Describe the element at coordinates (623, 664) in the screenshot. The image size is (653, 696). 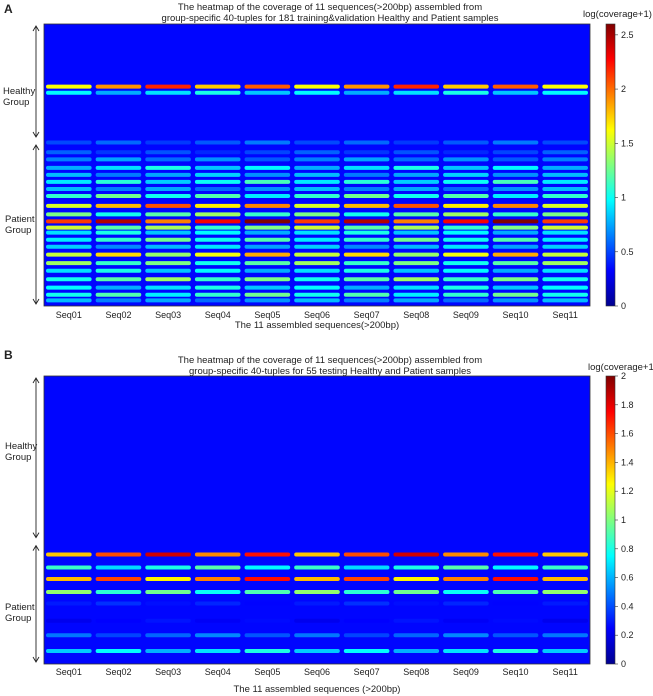
I see `colorbar-tick-label: 0` at that location.